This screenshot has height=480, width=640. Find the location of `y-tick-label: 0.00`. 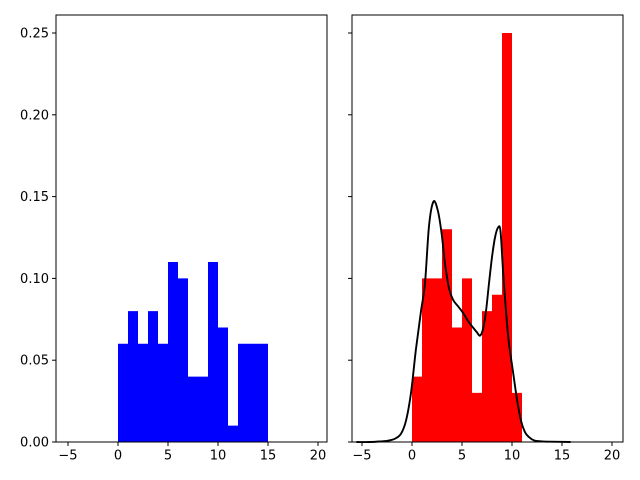

y-tick-label: 0.00 is located at coordinates (34, 443).